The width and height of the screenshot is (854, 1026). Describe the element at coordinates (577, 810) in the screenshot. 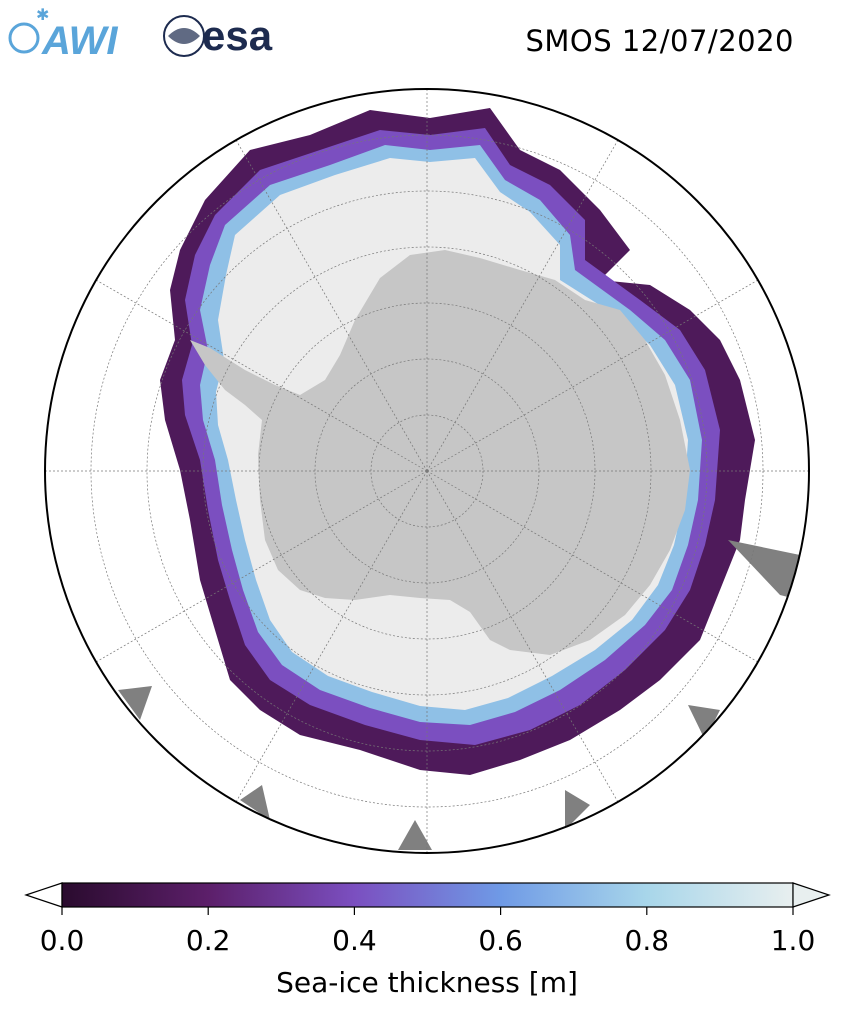

I see `no-data-patch-south1` at that location.